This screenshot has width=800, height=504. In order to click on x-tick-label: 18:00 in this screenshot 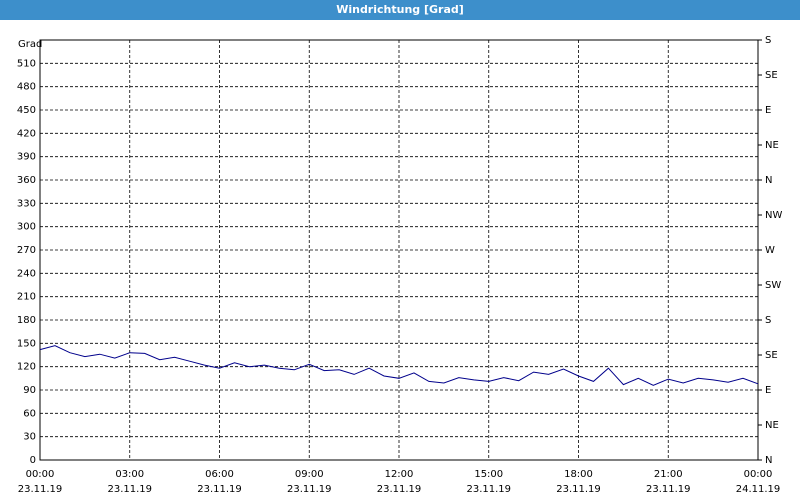, I will do `click(578, 474)`.